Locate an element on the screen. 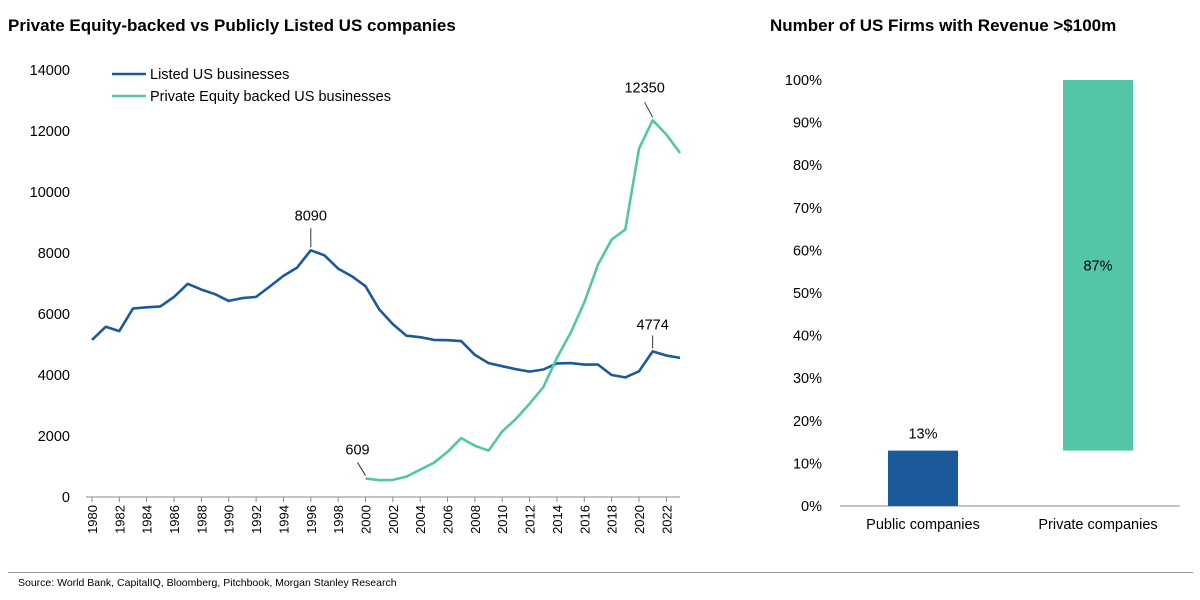  legend-entry: Private Equity backed US businesses is located at coordinates (270, 97).